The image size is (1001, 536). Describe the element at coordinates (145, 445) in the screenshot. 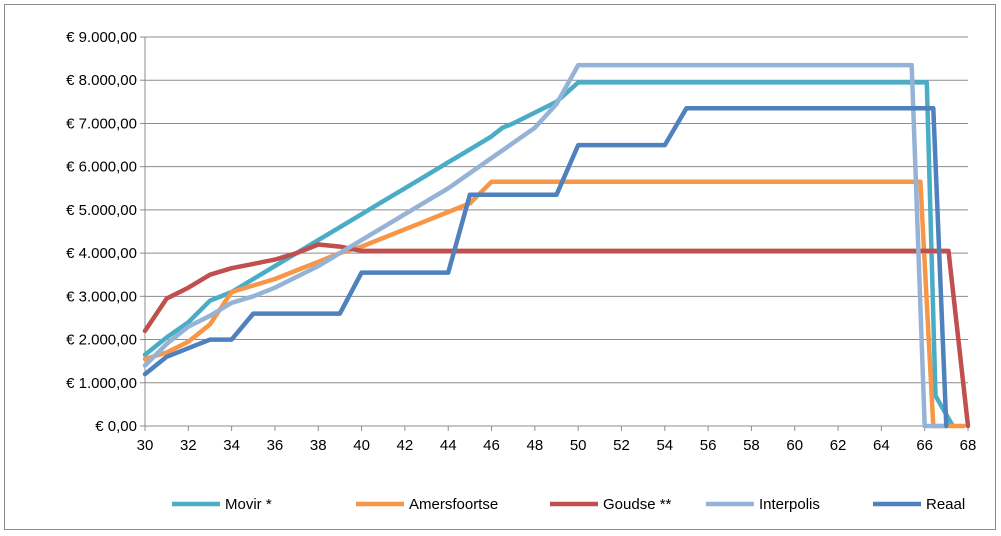

I see `x-tick-label: 30` at that location.